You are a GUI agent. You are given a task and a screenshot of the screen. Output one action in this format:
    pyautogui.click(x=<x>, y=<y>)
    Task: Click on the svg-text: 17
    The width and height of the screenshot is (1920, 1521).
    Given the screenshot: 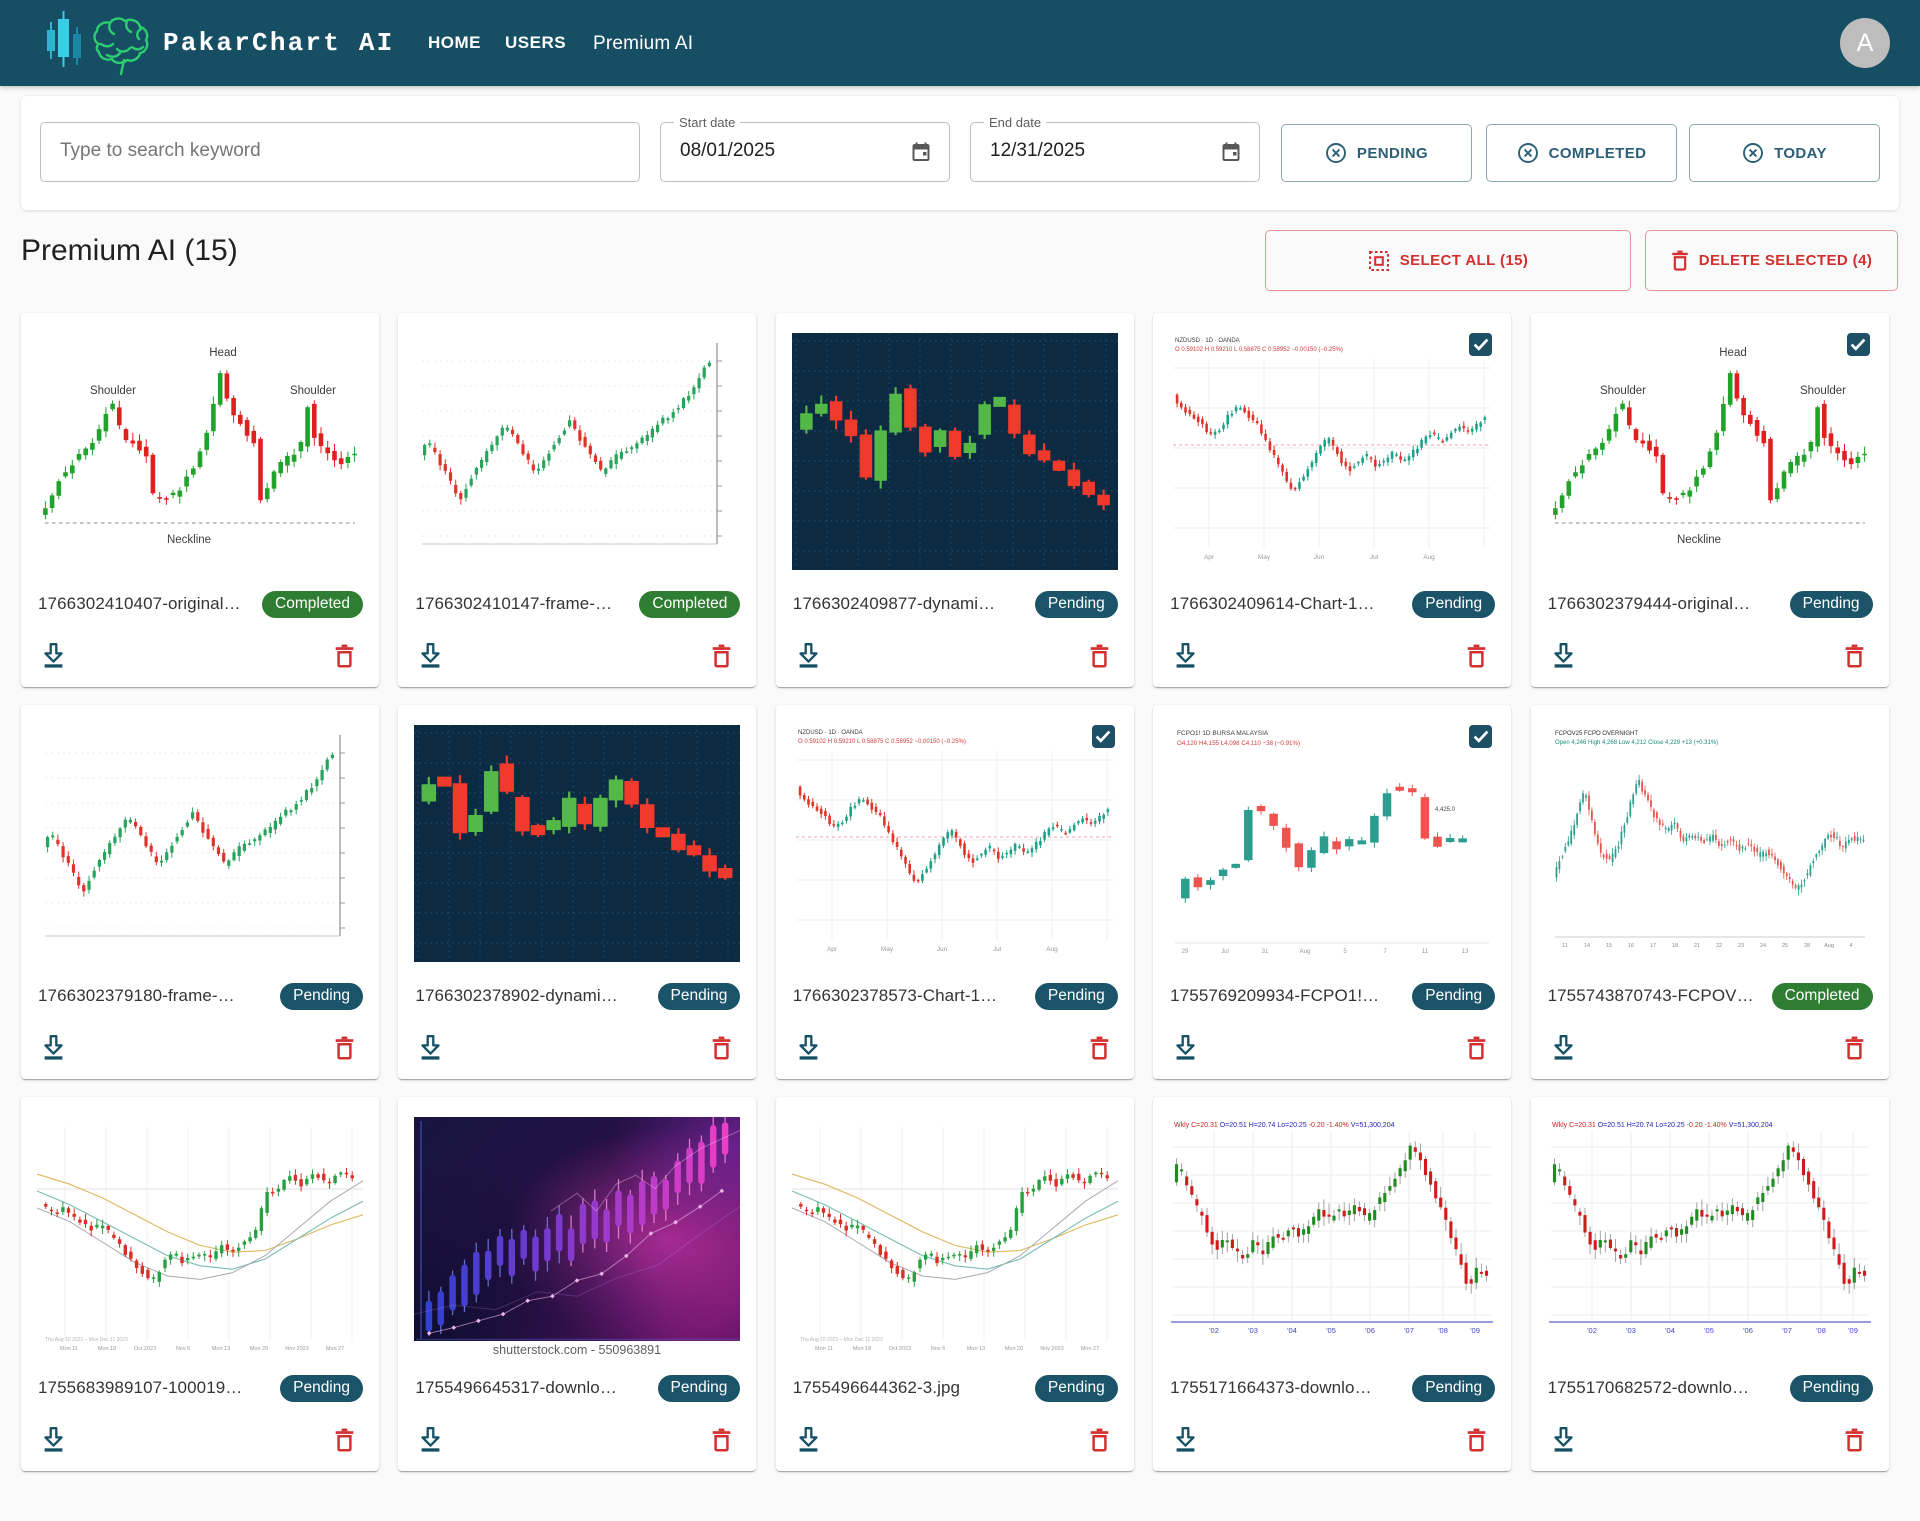 What is the action you would take?
    pyautogui.click(x=1653, y=946)
    